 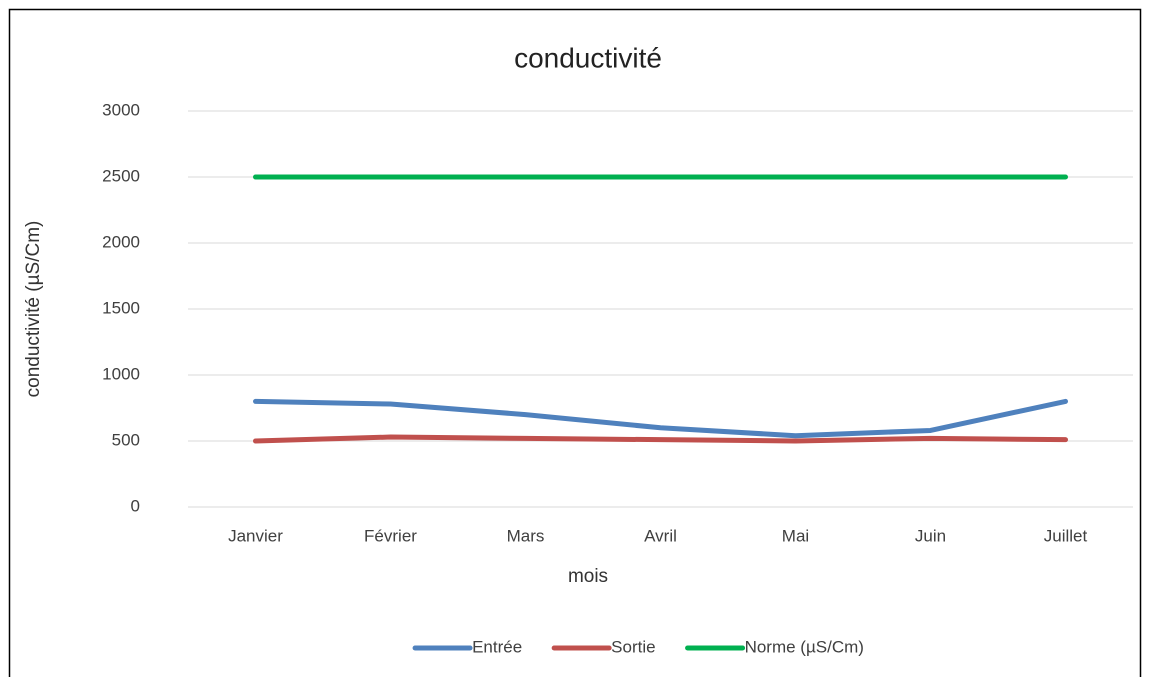 I want to click on x-tick-label: Juin, so click(x=930, y=535).